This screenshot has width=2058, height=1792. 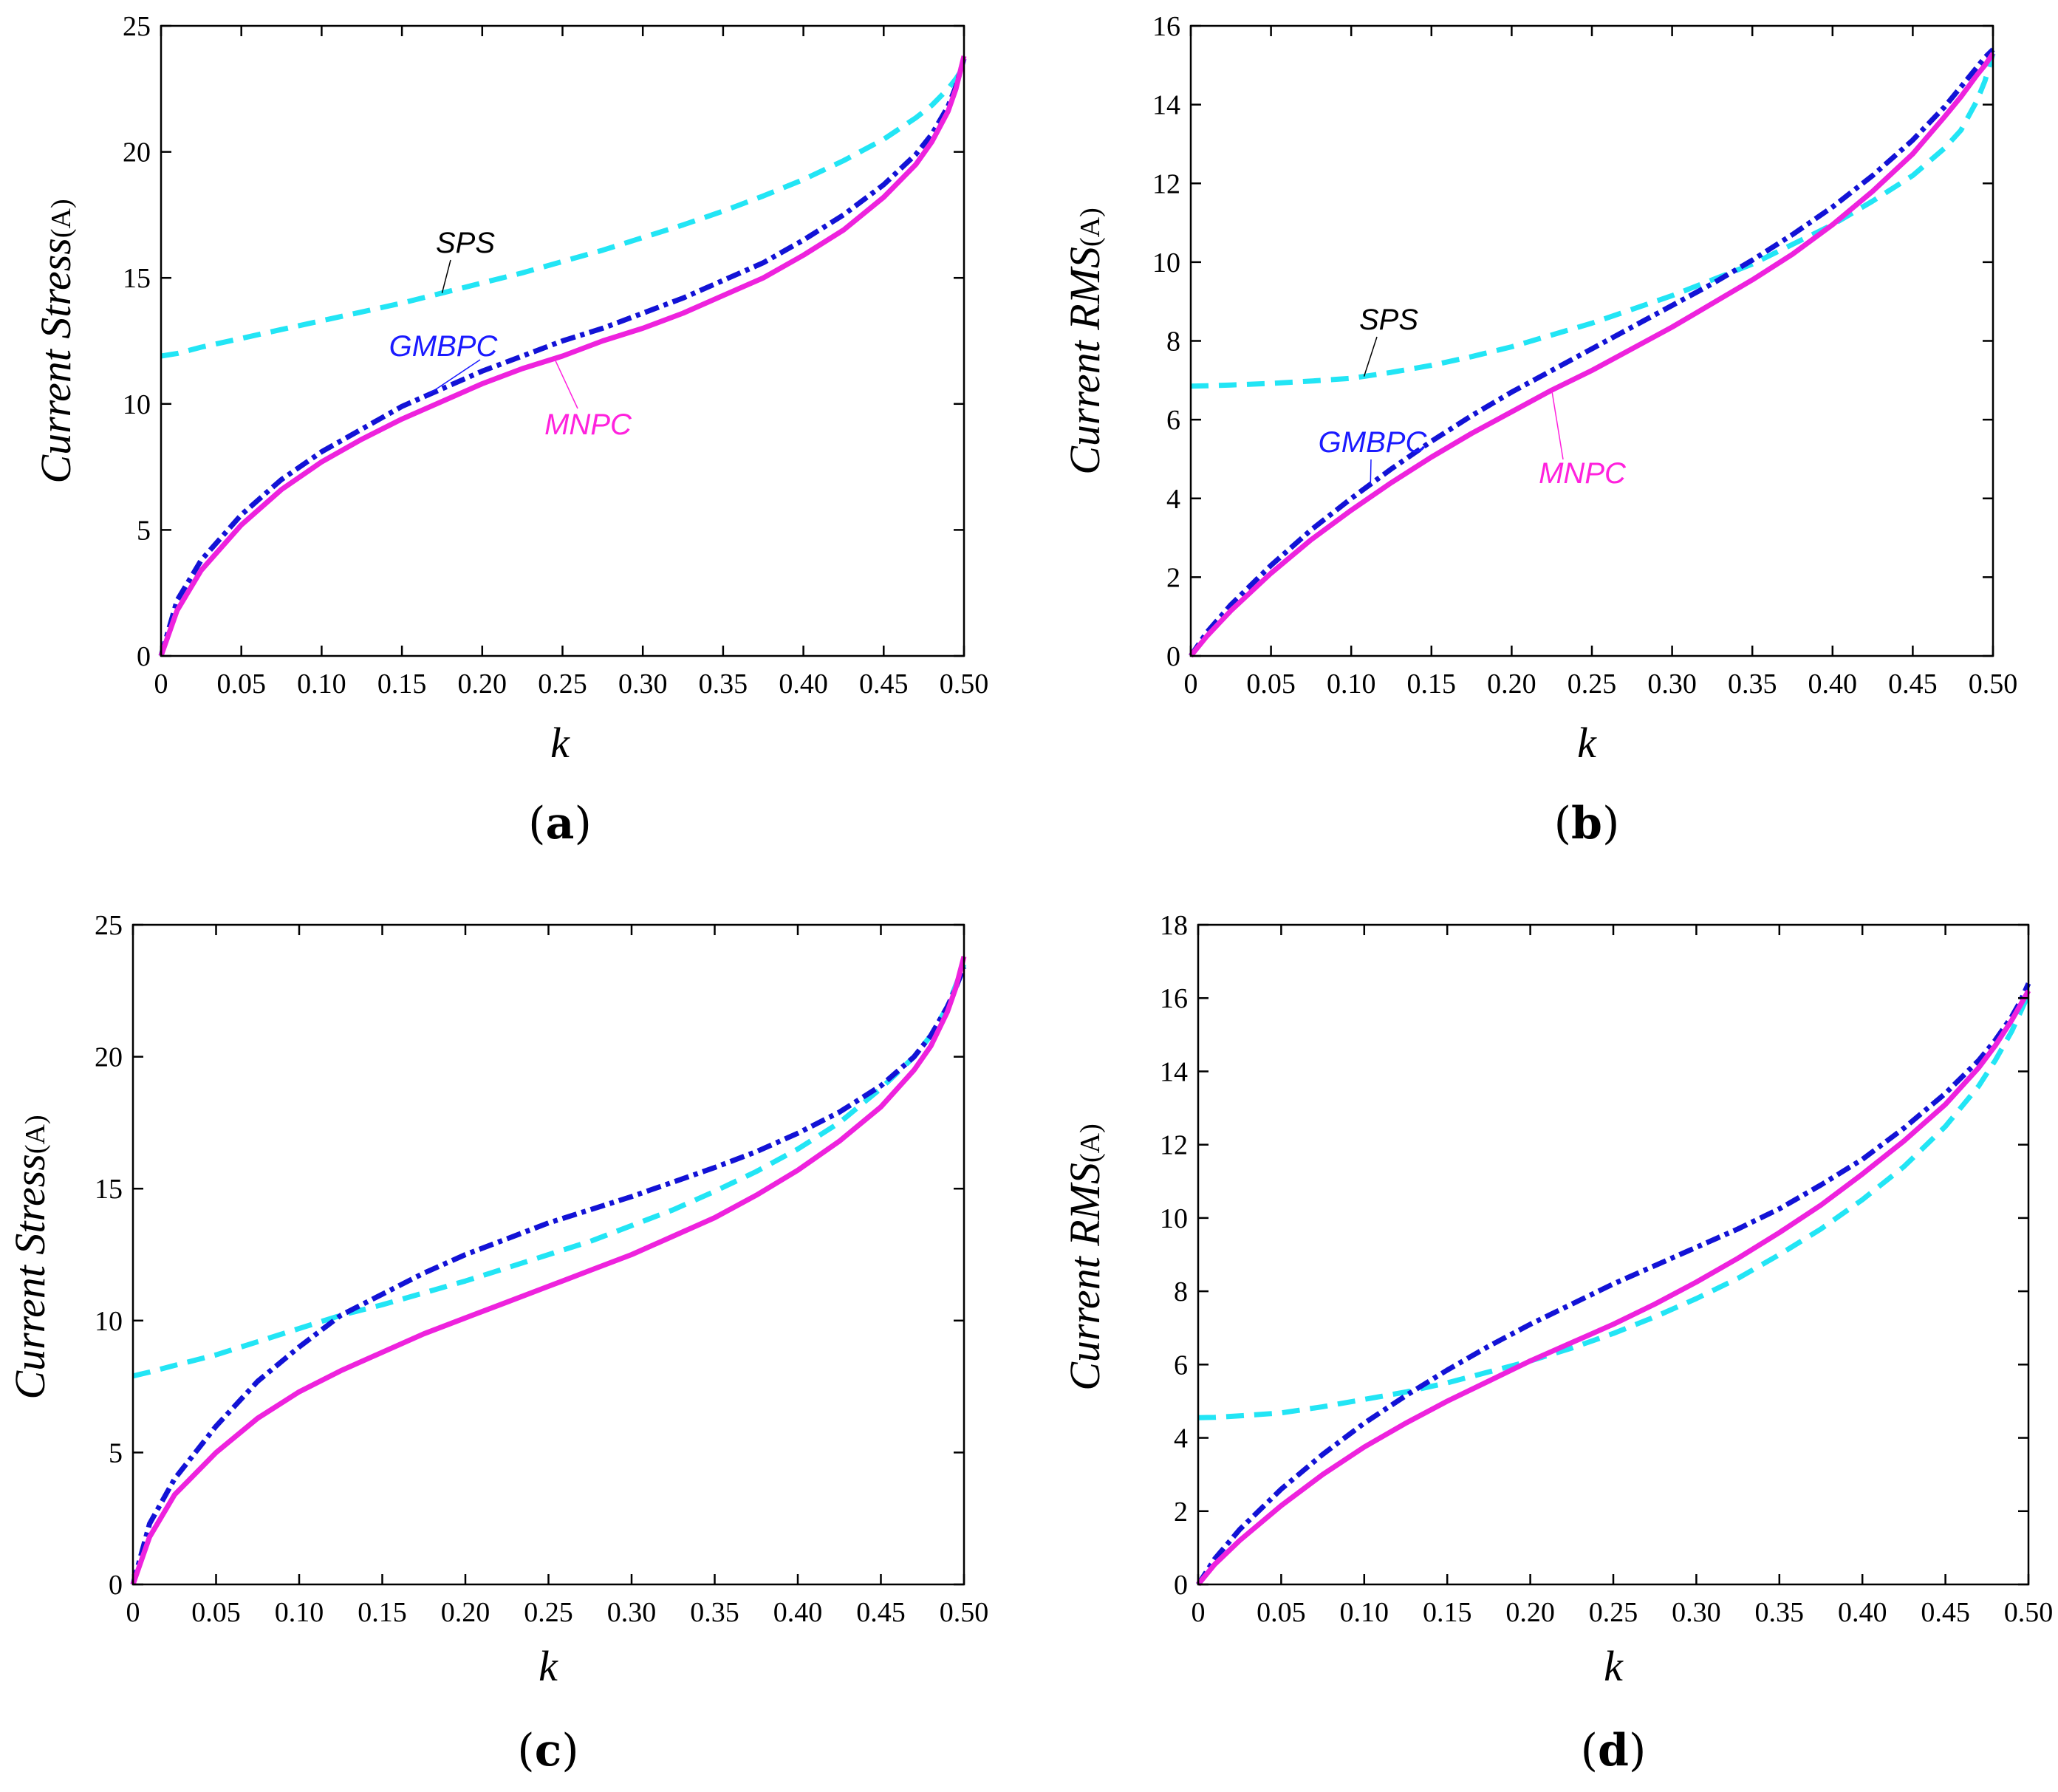 What do you see at coordinates (137, 278) in the screenshot?
I see `panel-a-ytick-label: 15` at bounding box center [137, 278].